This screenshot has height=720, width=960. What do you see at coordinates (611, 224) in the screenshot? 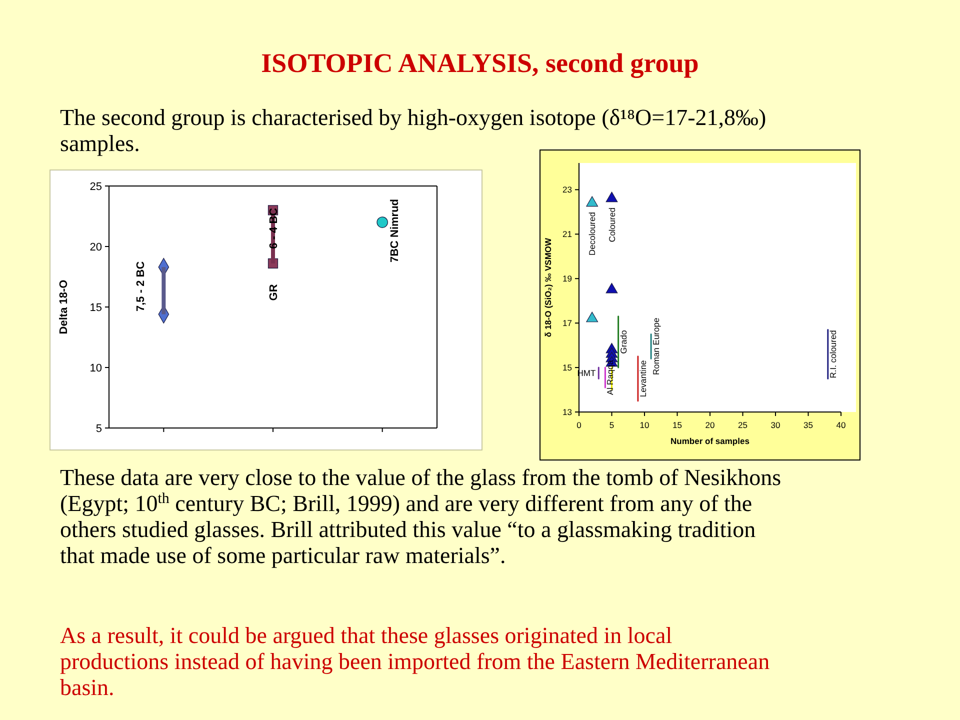
I see `text: Coloured` at bounding box center [611, 224].